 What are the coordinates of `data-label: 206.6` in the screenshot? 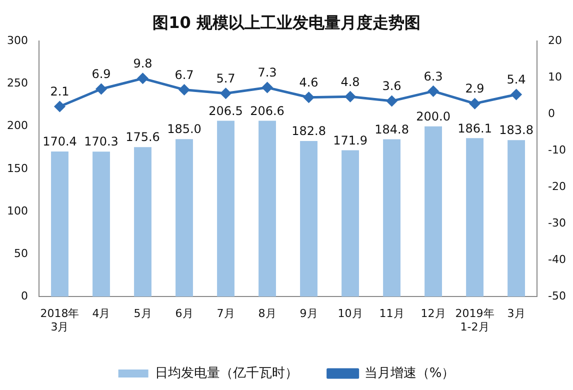 It's located at (267, 111).